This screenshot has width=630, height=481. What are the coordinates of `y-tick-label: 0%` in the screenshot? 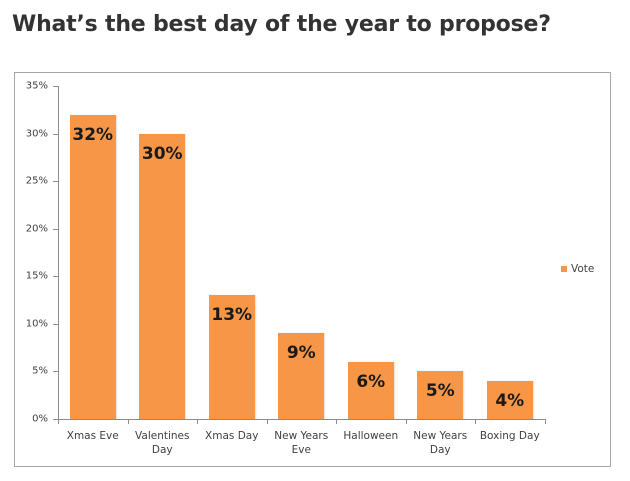 It's located at (40, 419).